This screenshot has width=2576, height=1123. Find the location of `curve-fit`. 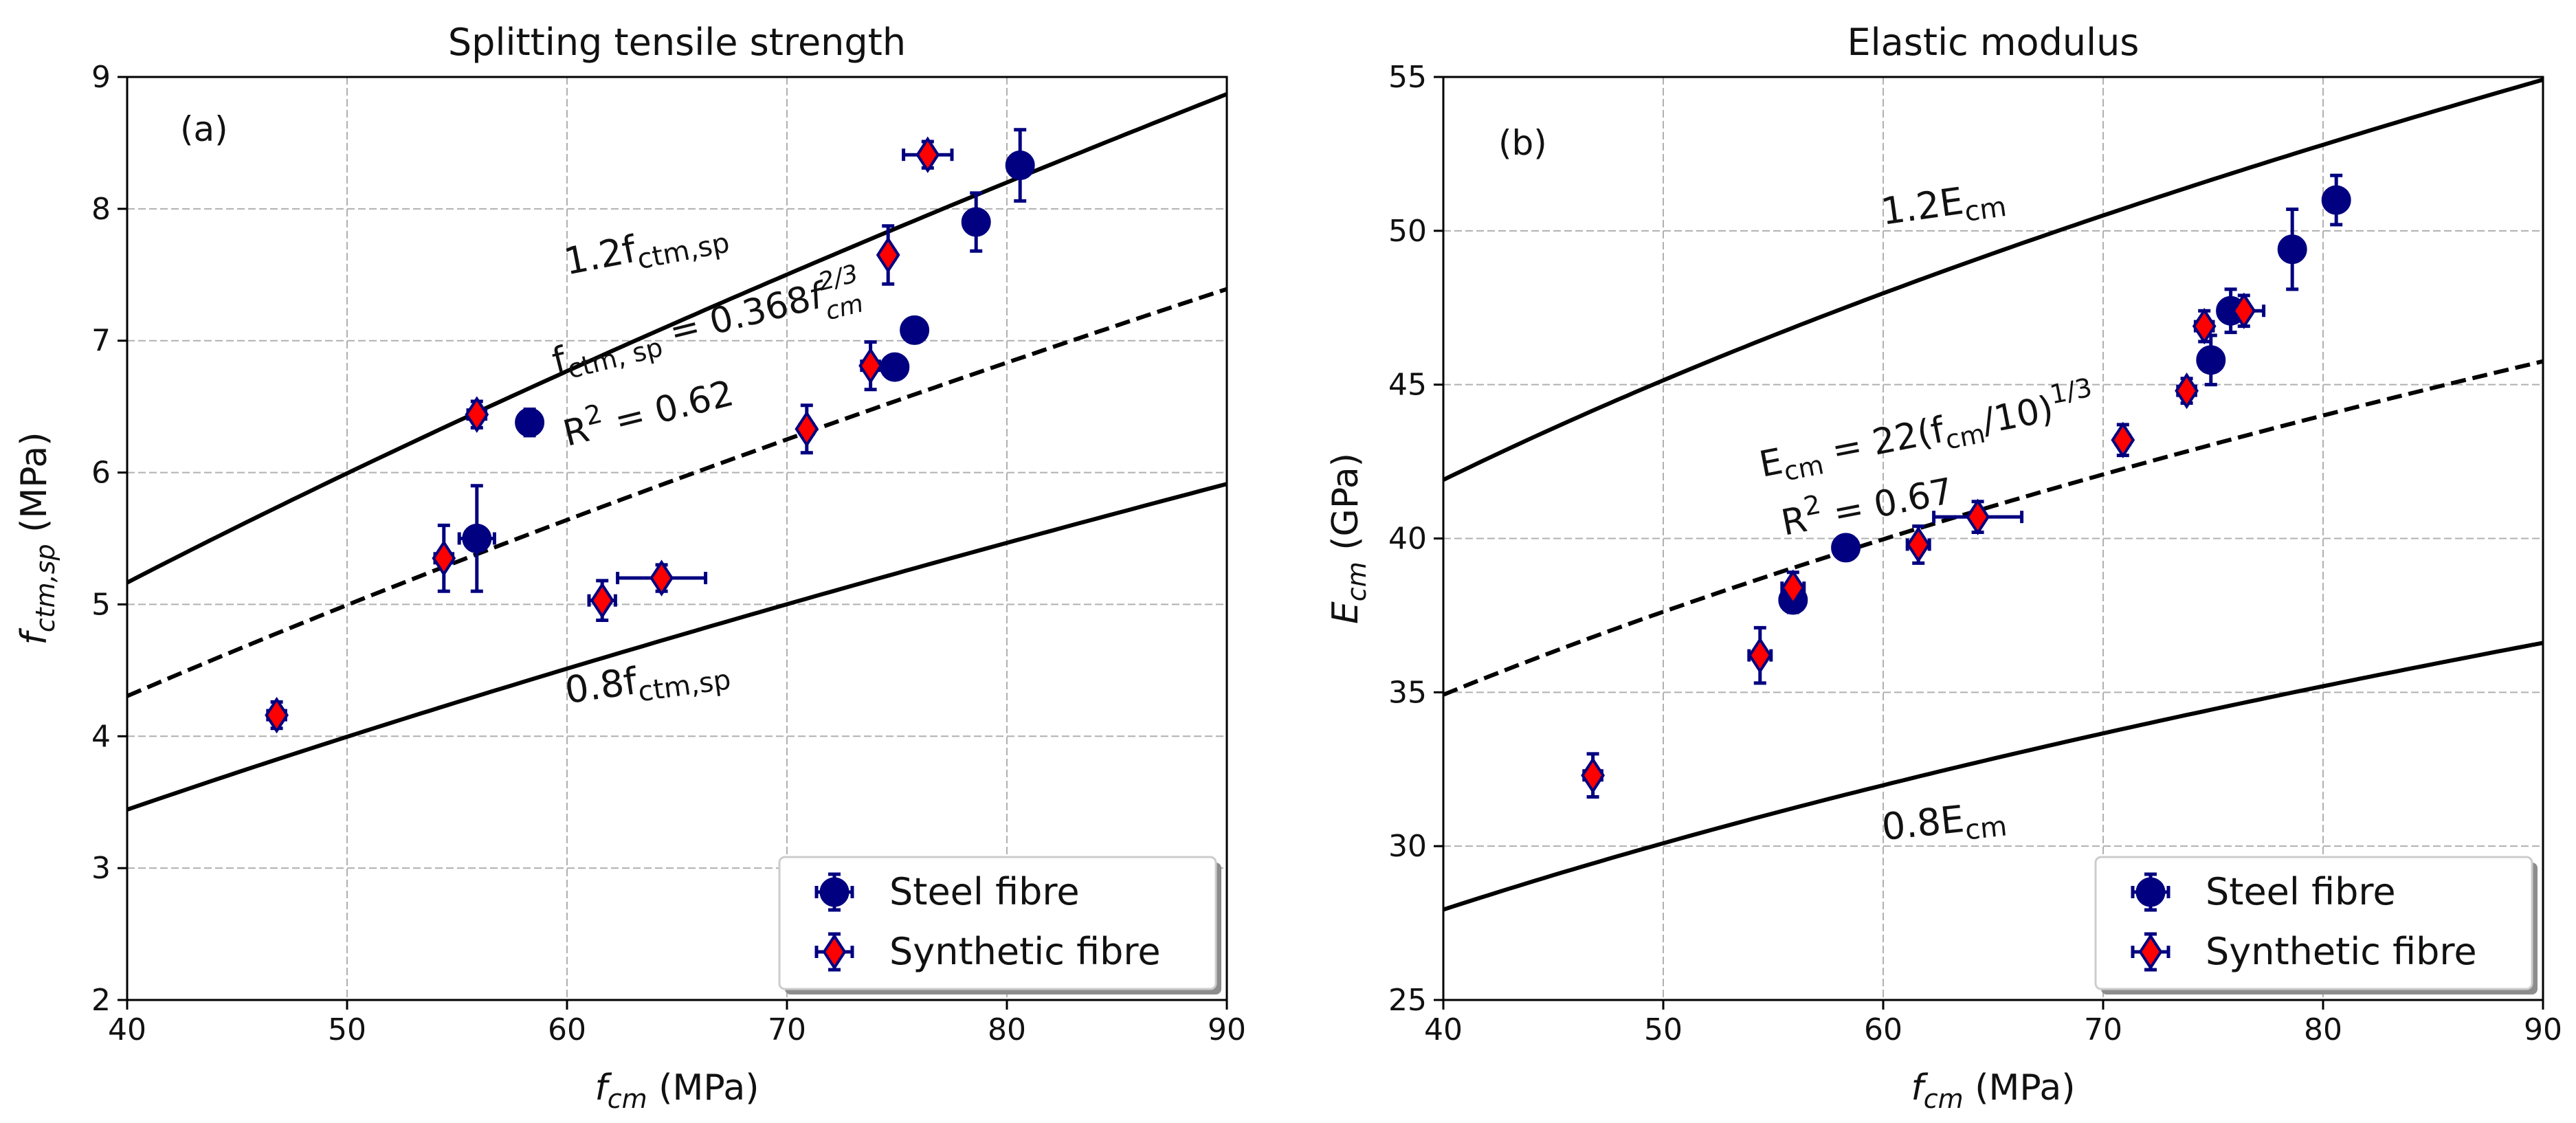

curve-fit is located at coordinates (1993, 528).